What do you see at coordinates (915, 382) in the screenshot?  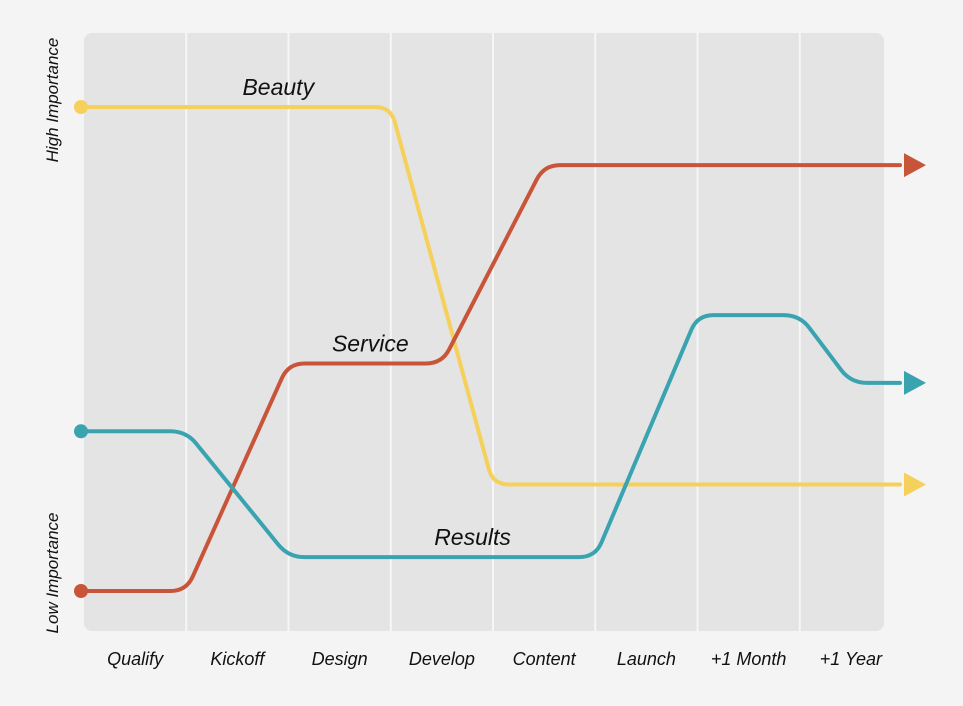 I see `series-arrow-results` at bounding box center [915, 382].